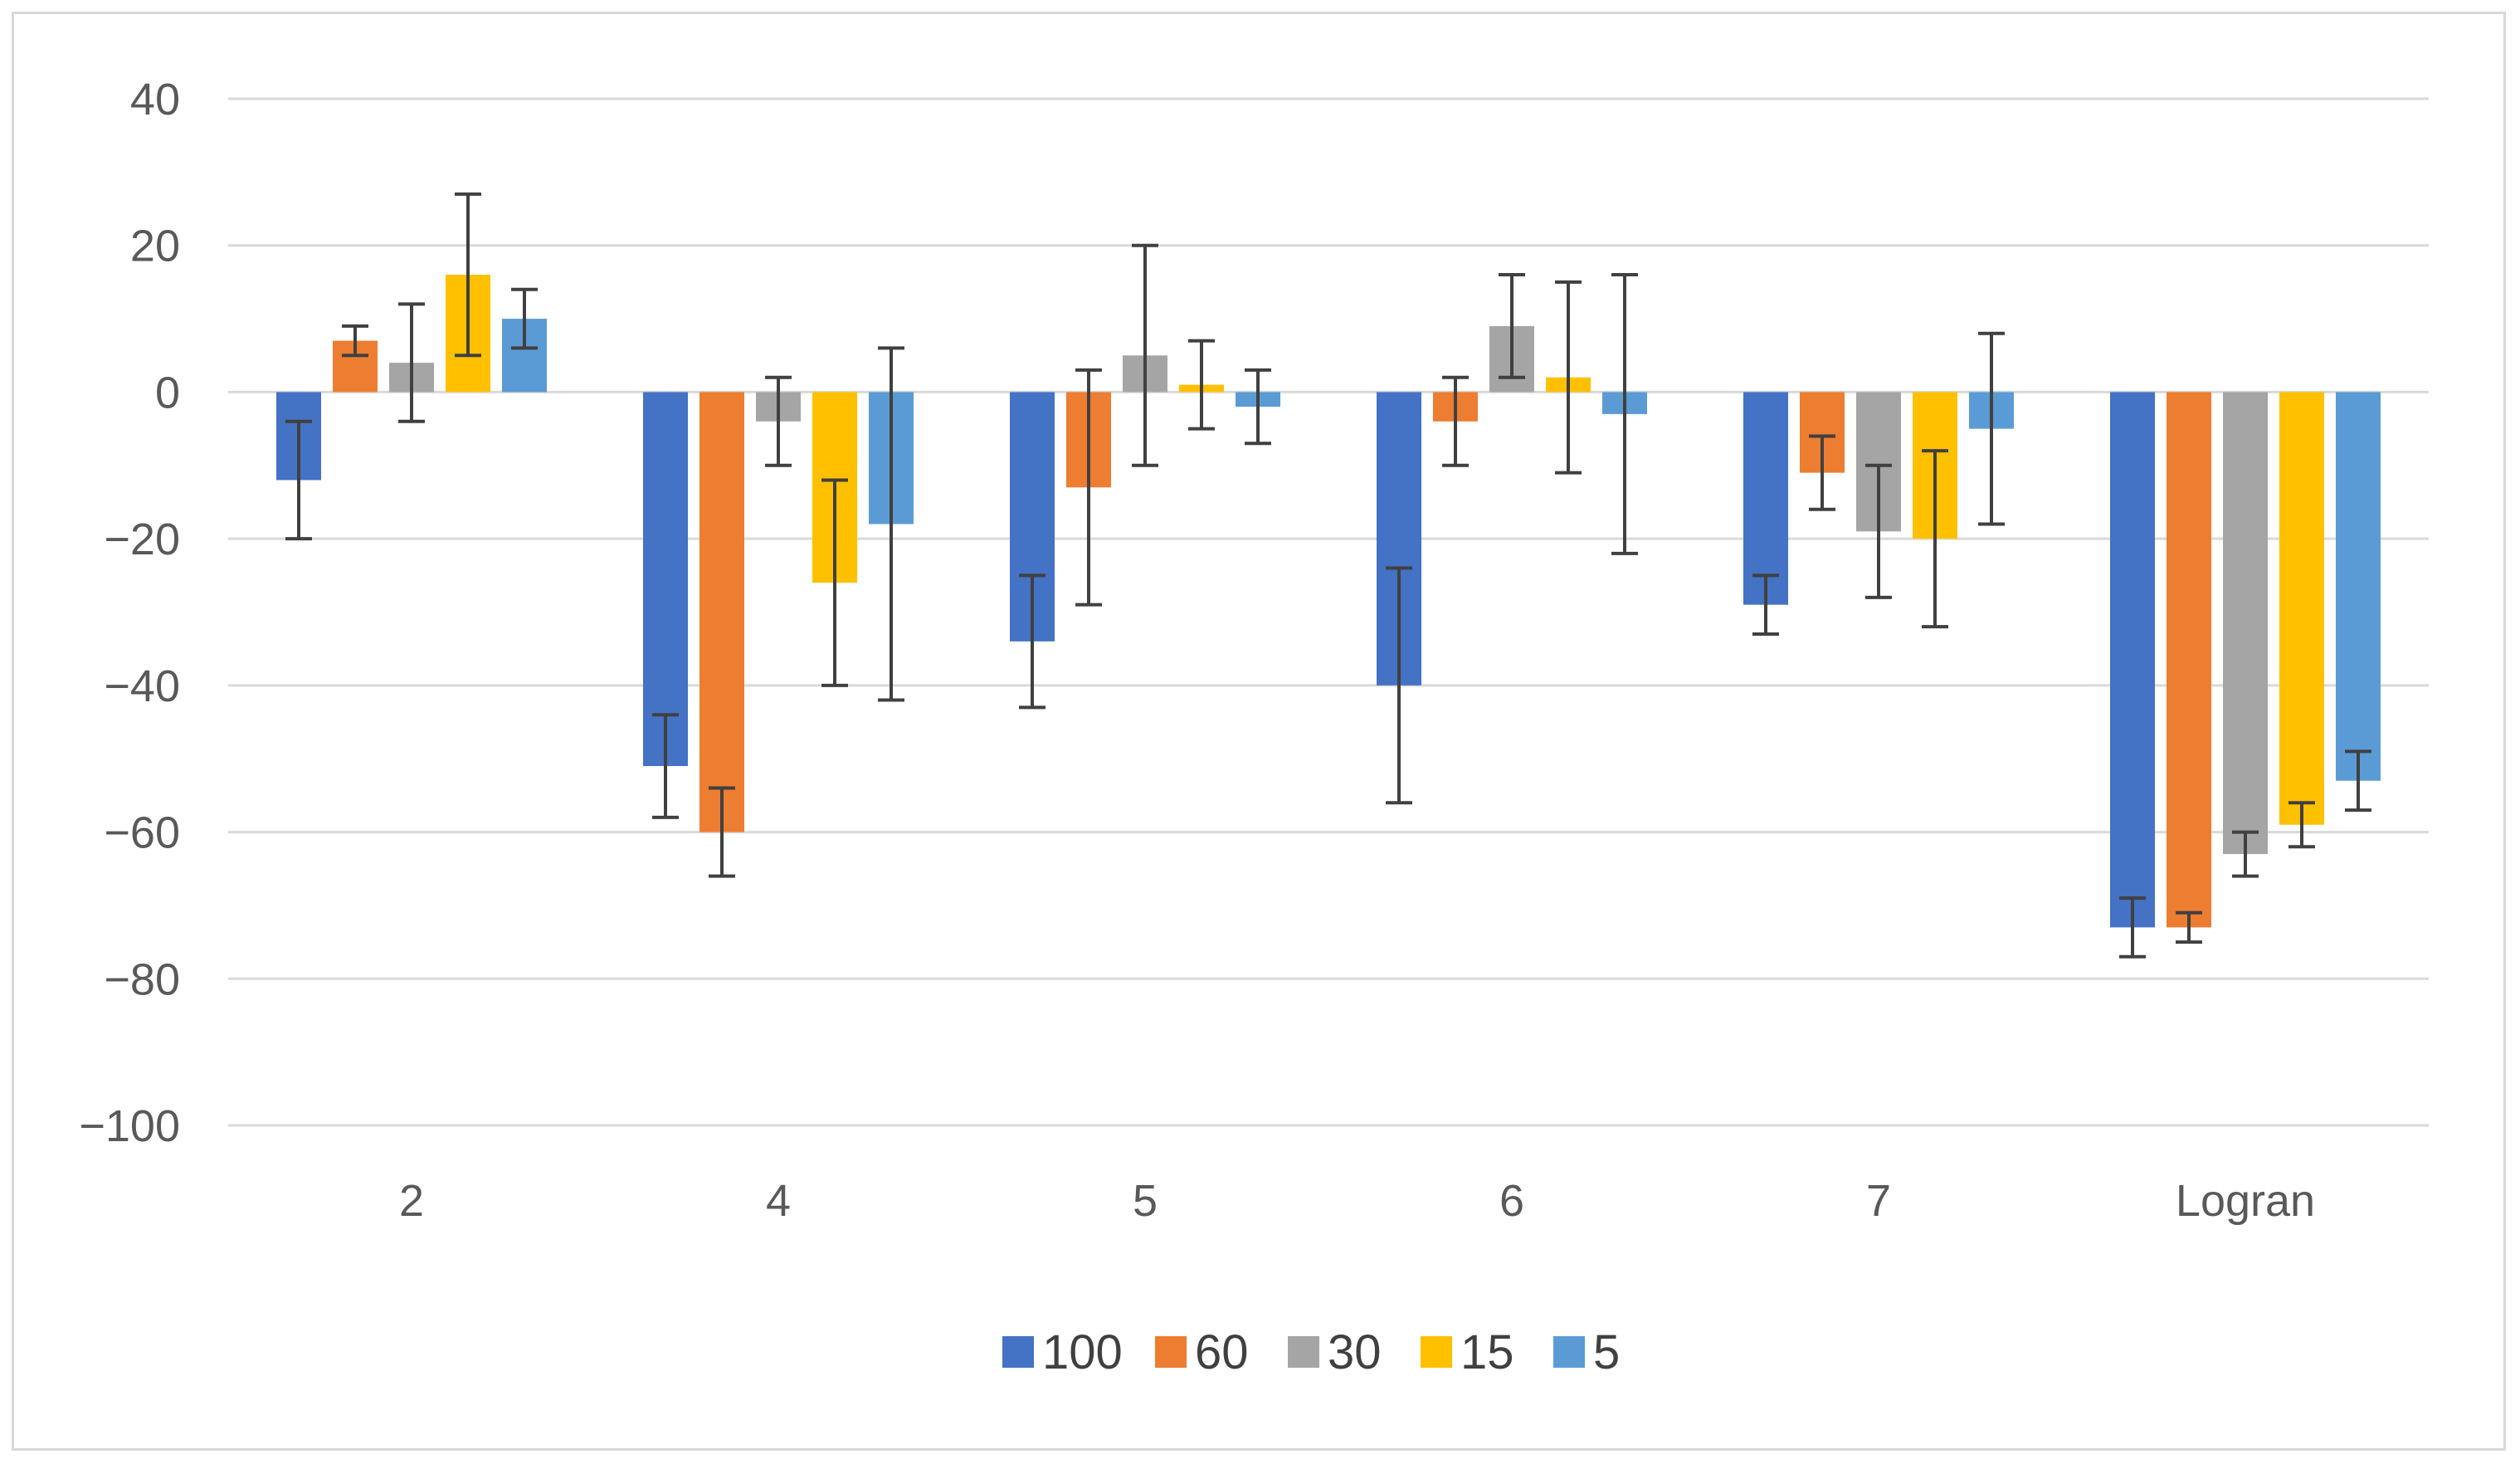 This screenshot has width=2520, height=1464. I want to click on x-tick-label: 6, so click(1511, 1201).